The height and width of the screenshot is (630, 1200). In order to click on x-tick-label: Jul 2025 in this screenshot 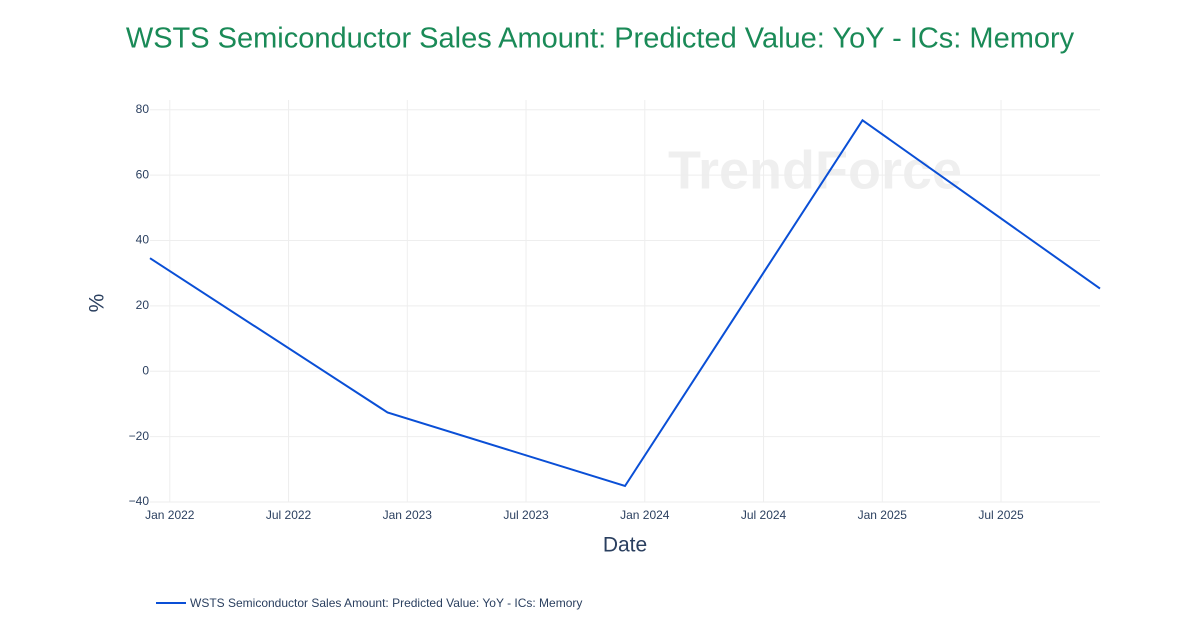, I will do `click(1001, 515)`.